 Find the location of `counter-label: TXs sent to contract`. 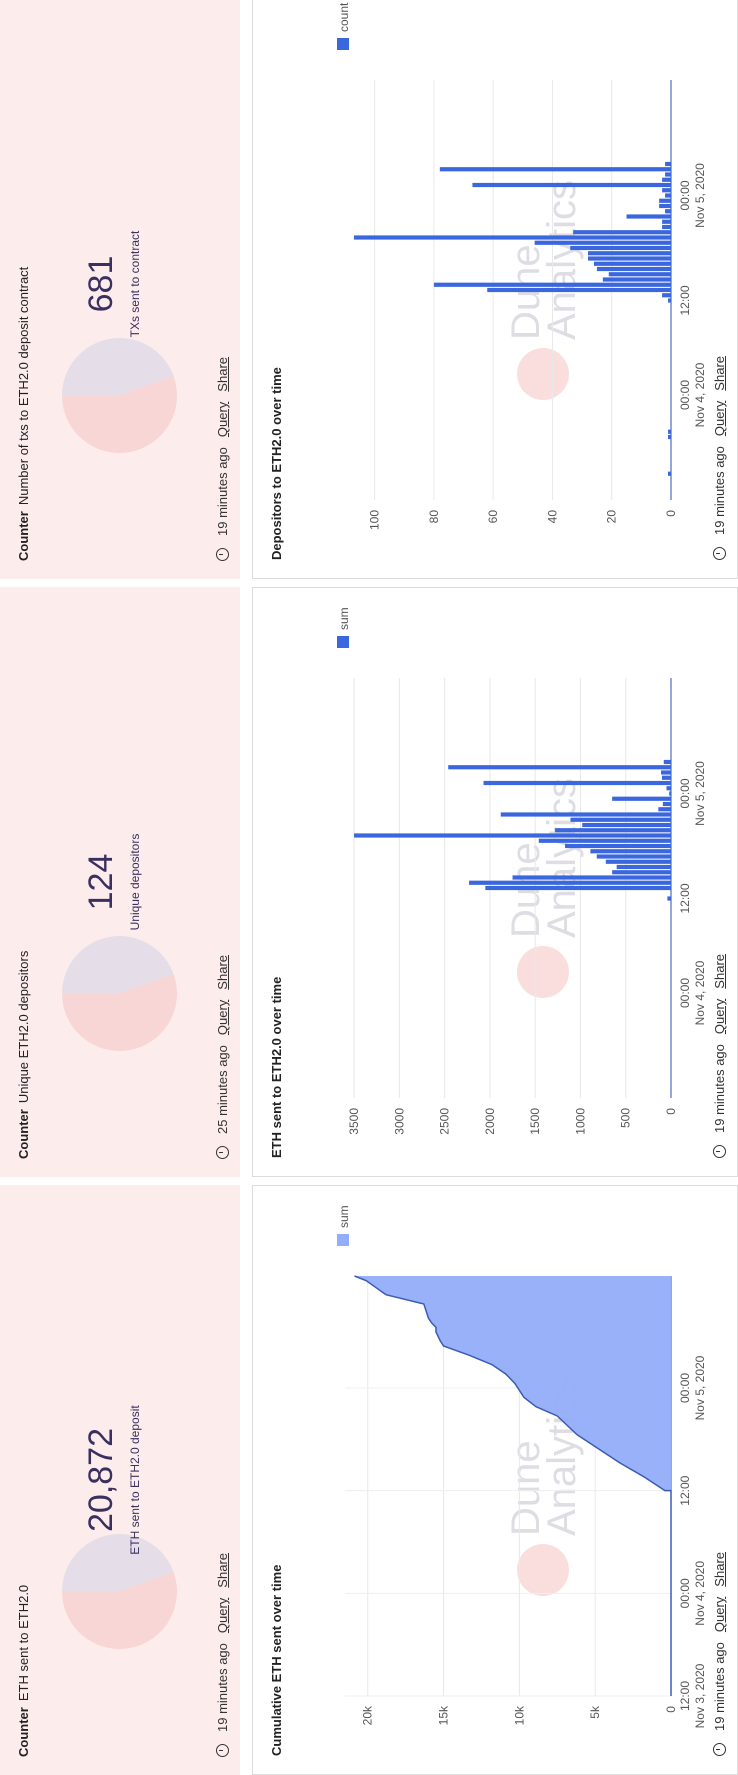

counter-label: TXs sent to contract is located at coordinates (135, 284).